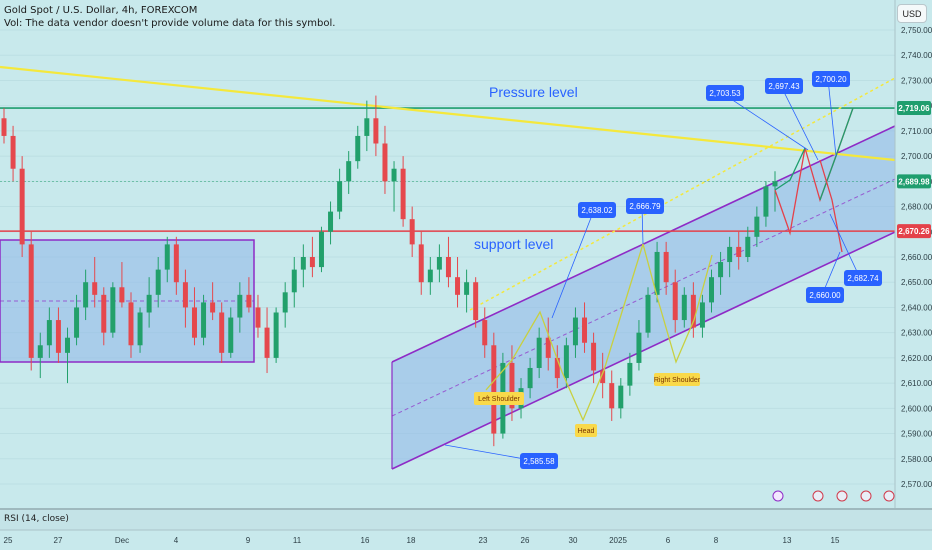 The width and height of the screenshot is (932, 550). Describe the element at coordinates (466, 509) in the screenshot. I see `pane-separator` at that location.